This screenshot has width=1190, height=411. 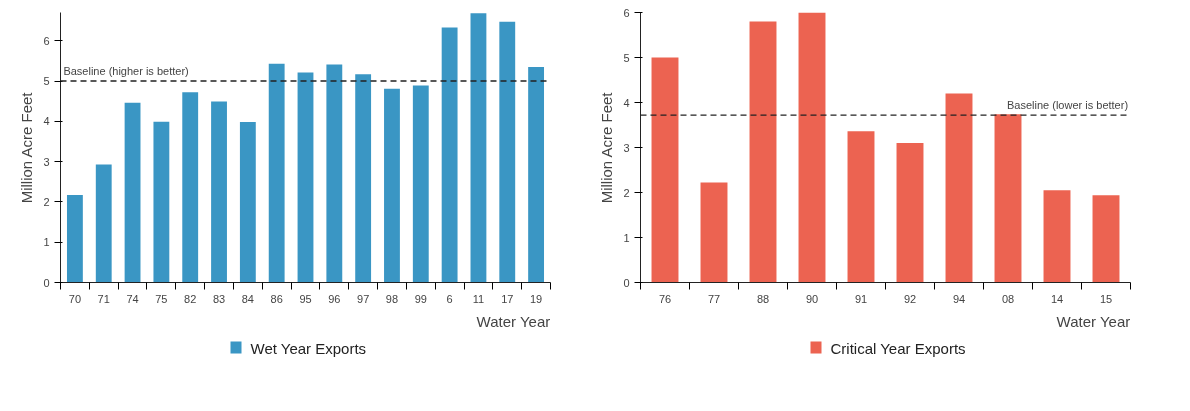 I want to click on x-tick-label: 82, so click(x=190, y=298).